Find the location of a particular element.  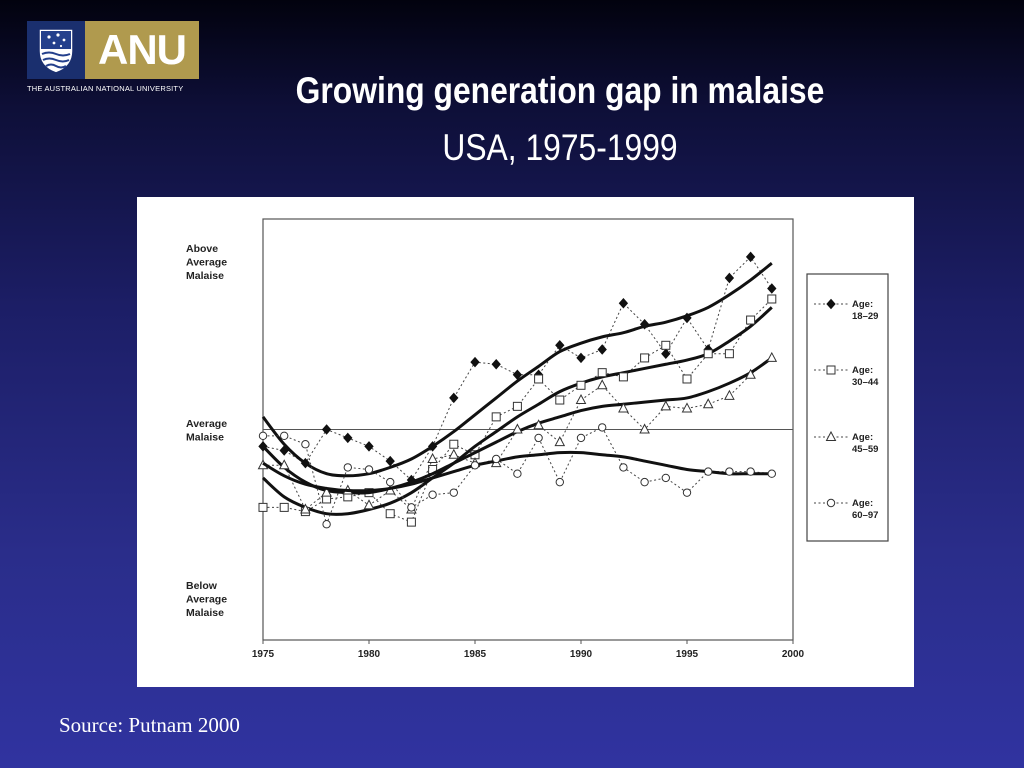

x-tick-label: 1985 is located at coordinates (475, 654).